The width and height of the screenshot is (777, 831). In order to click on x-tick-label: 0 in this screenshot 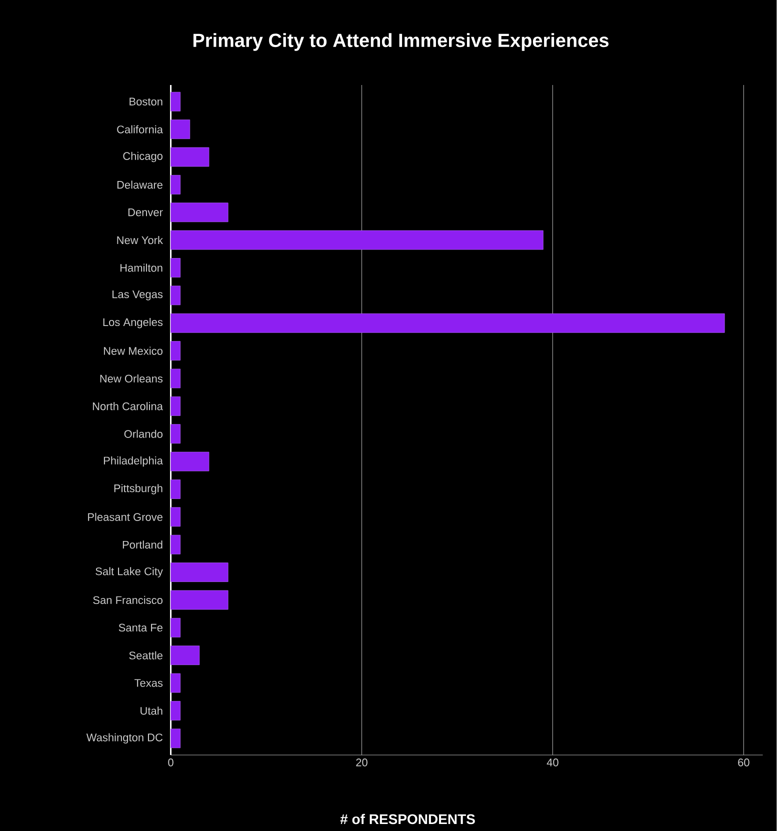, I will do `click(171, 762)`.